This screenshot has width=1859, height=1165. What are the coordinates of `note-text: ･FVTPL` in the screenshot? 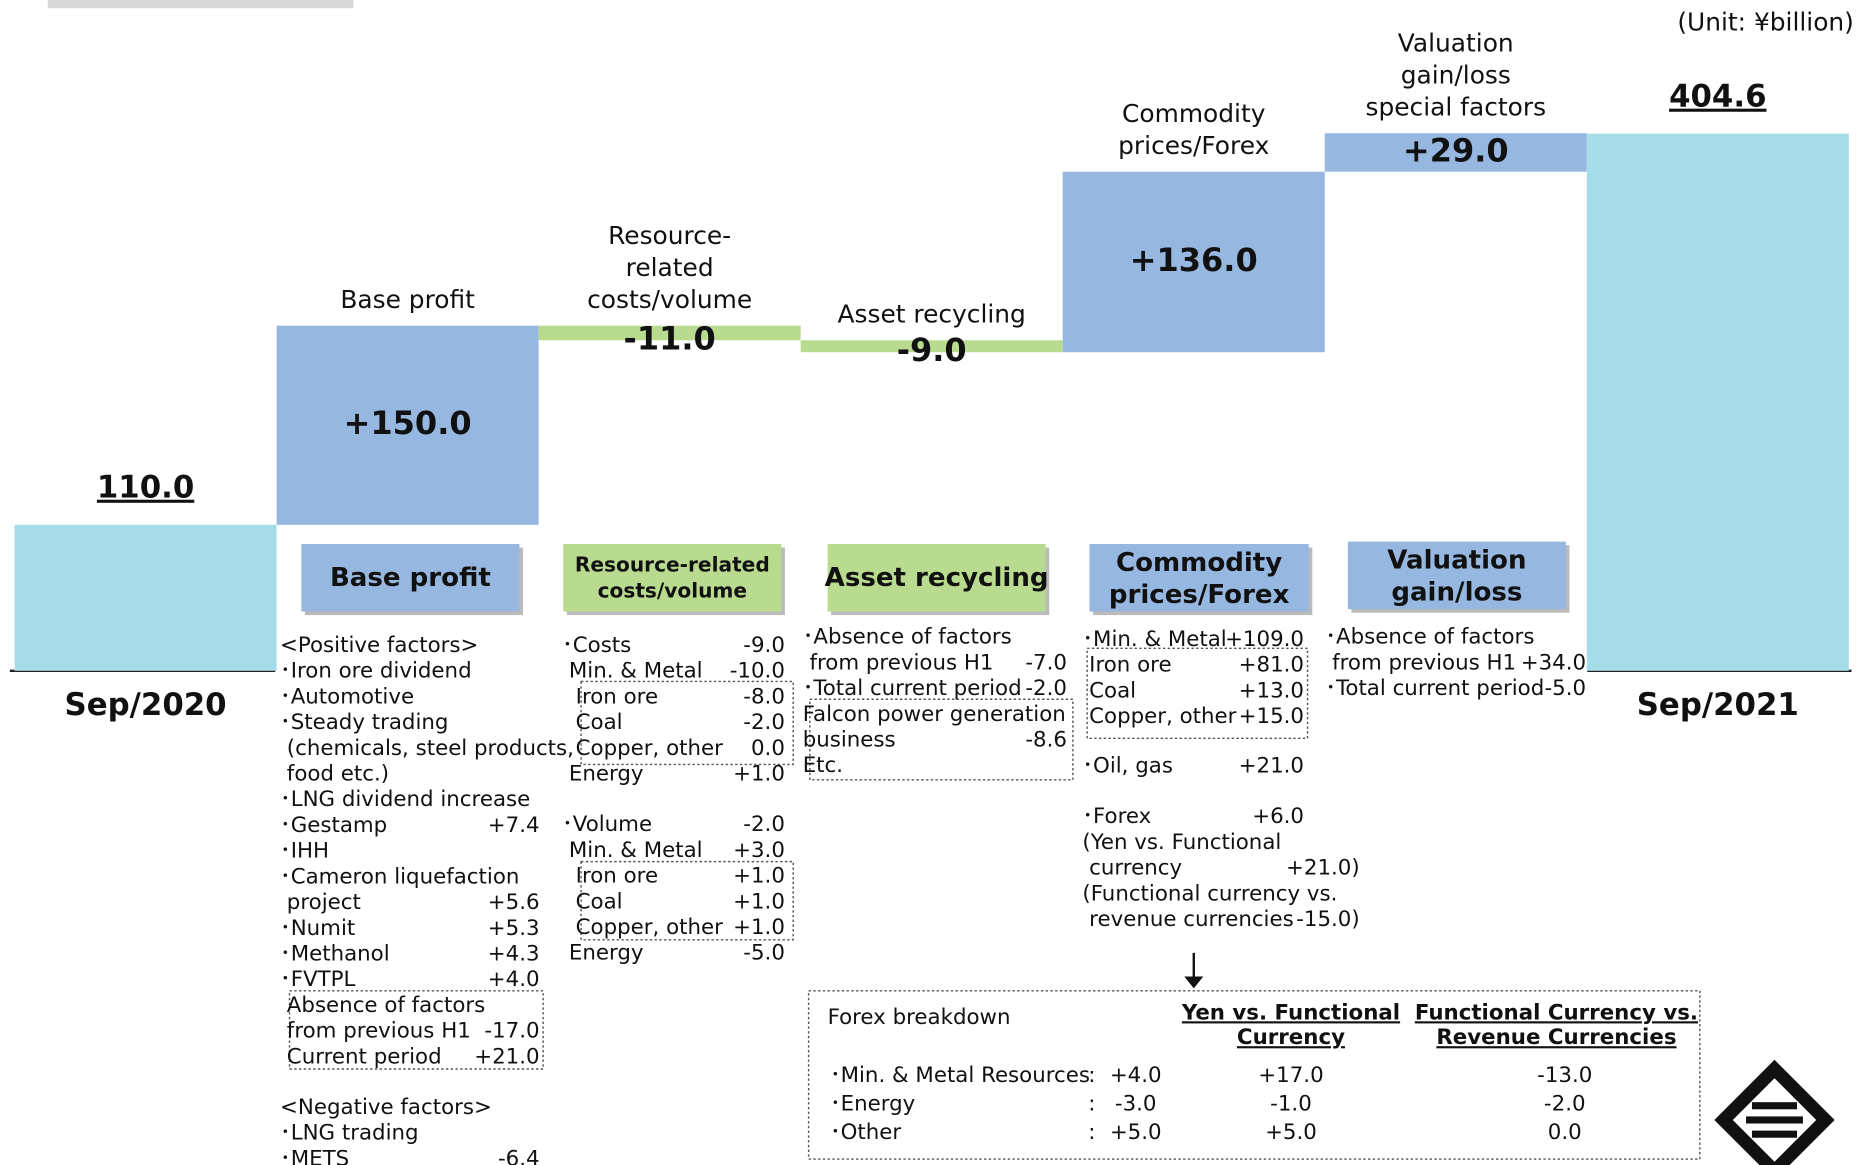 It's located at (317, 979).